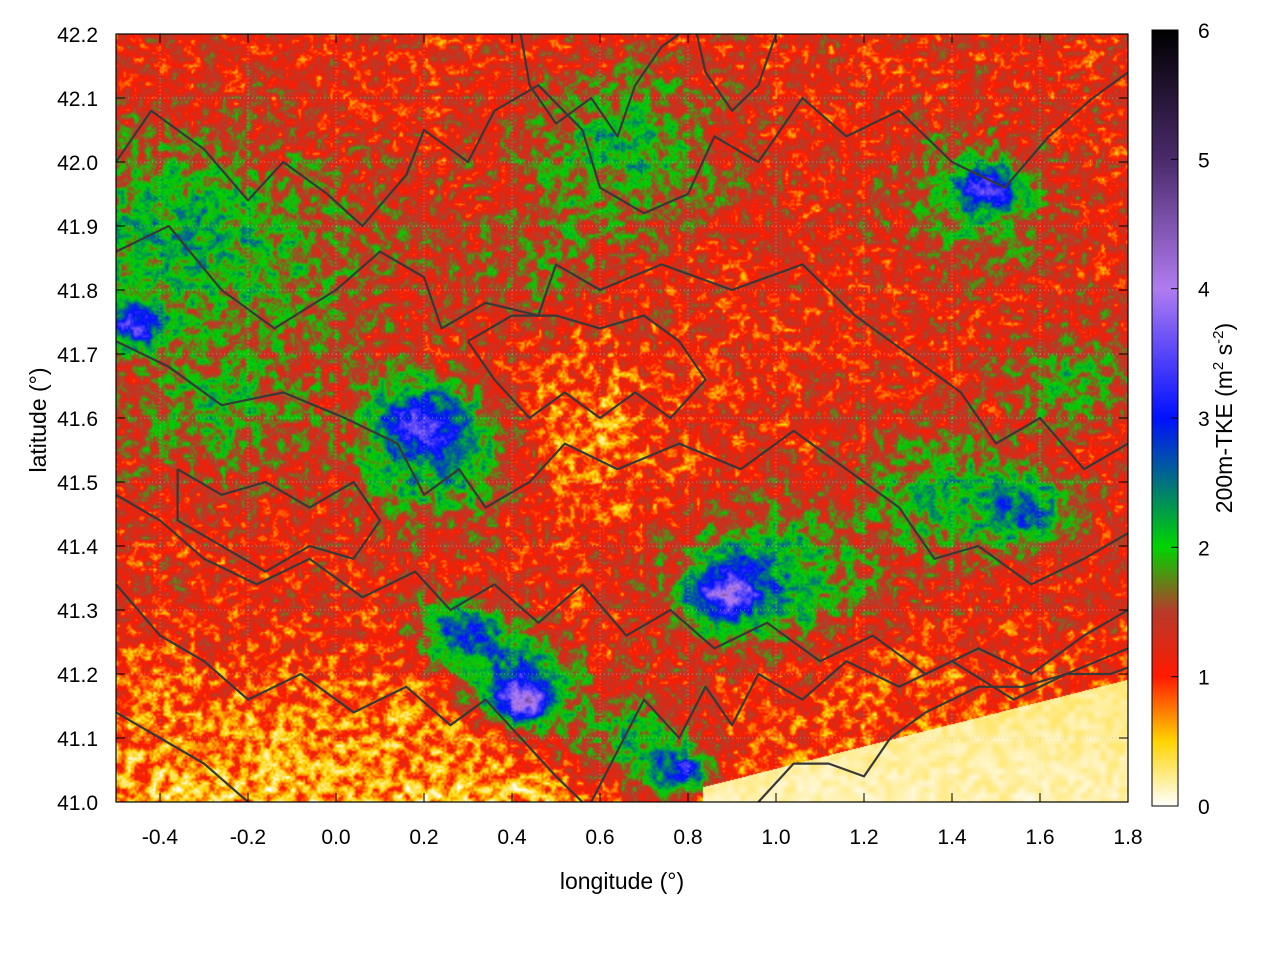  What do you see at coordinates (1204, 31) in the screenshot?
I see `colorbar-tick-label-6: 6` at bounding box center [1204, 31].